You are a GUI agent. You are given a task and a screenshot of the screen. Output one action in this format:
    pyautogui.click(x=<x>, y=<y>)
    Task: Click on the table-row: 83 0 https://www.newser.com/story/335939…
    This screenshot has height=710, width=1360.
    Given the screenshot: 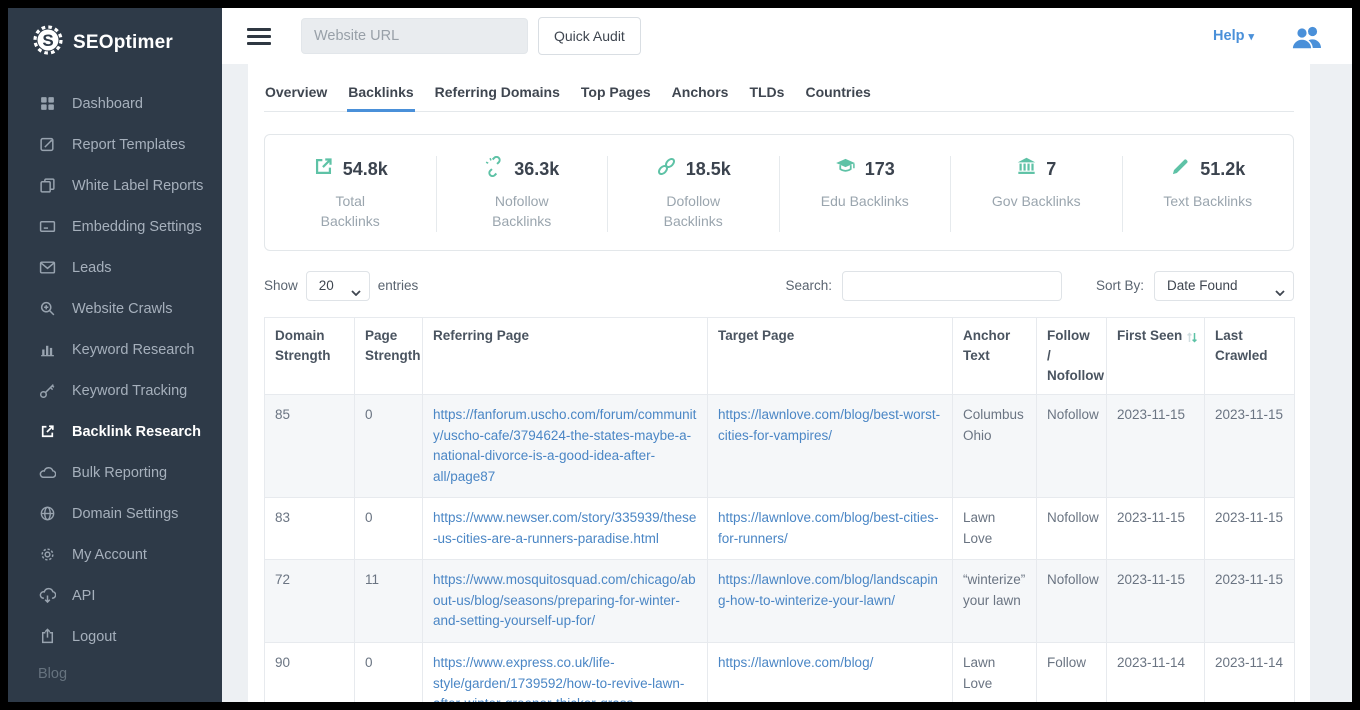 What is the action you would take?
    pyautogui.click(x=779, y=529)
    